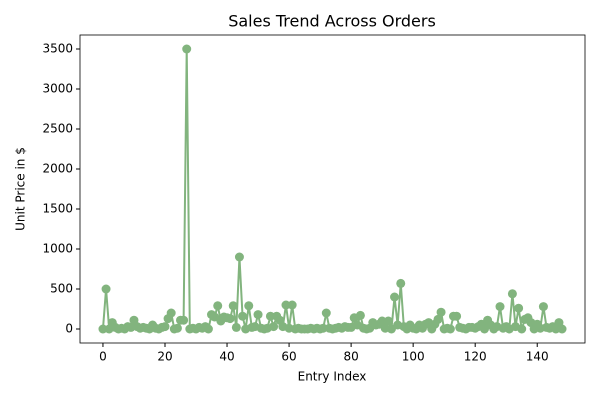  Describe the element at coordinates (226, 357) in the screenshot. I see `x-tick-label: 40` at that location.